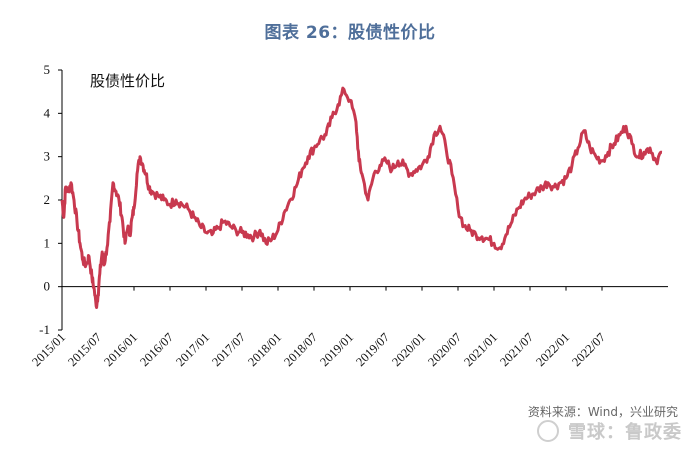 This screenshot has width=700, height=451. Describe the element at coordinates (47, 242) in the screenshot. I see `y-tick-label: 1` at that location.